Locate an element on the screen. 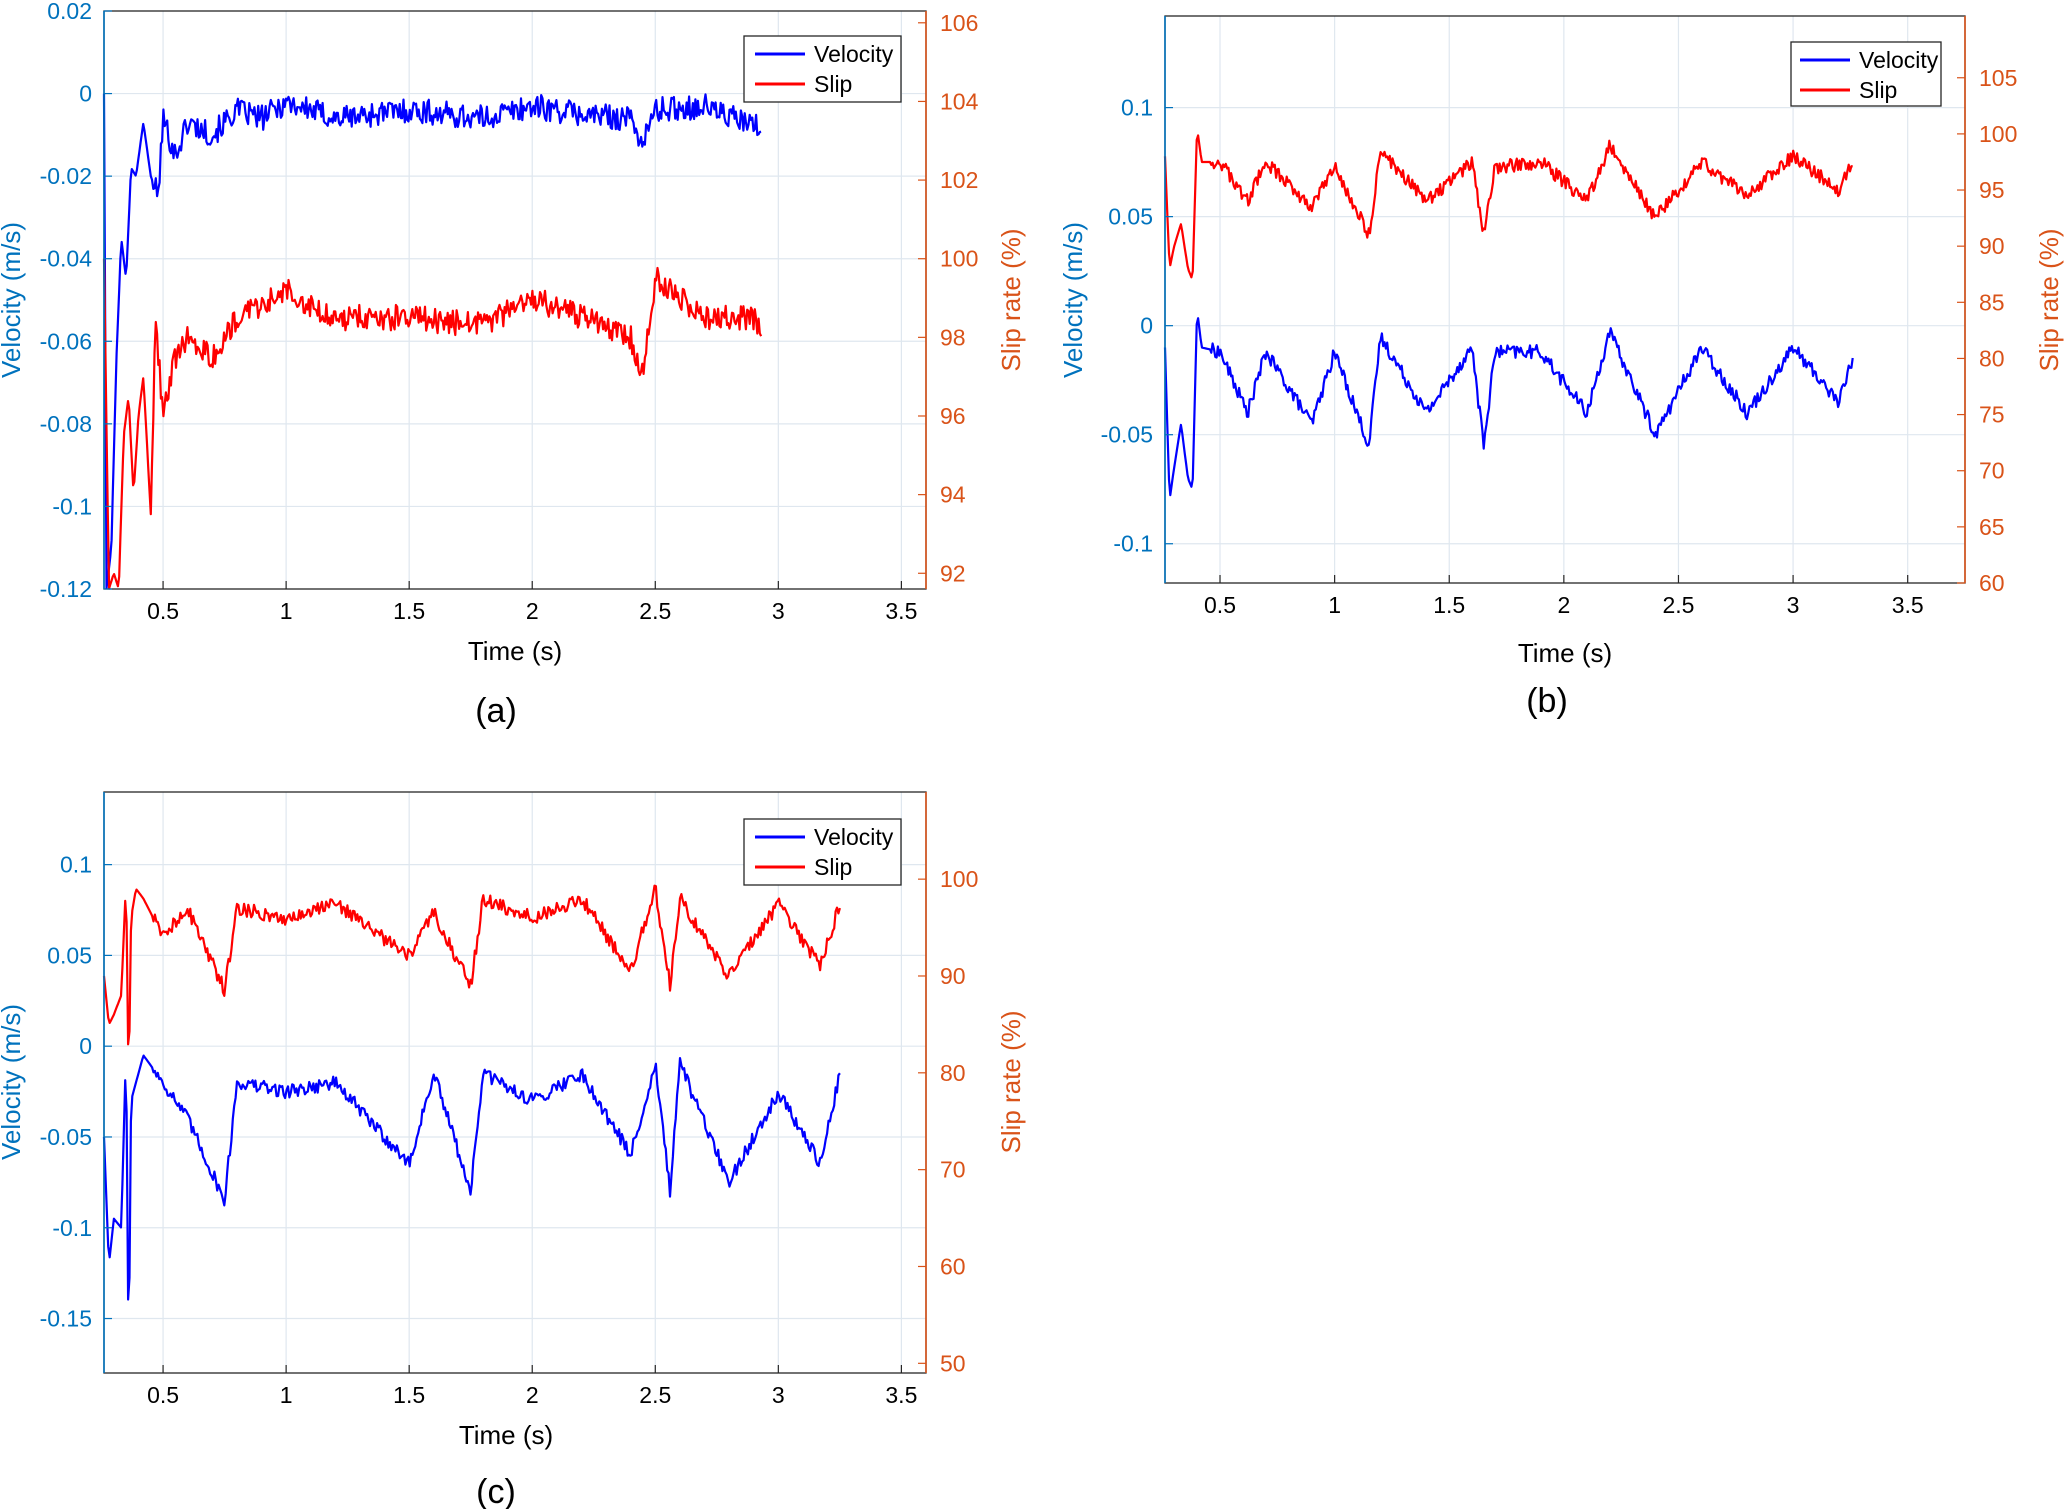 Image resolution: width=2067 pixels, height=1509 pixels. series-line-velocity-b is located at coordinates (1508, 407).